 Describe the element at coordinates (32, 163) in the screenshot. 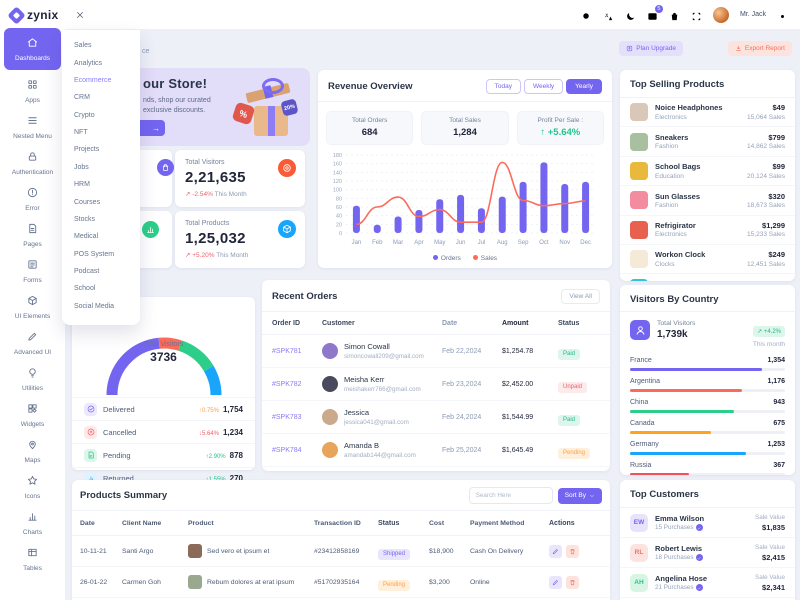

I see `sidebar-item-authentication: Authentication` at that location.